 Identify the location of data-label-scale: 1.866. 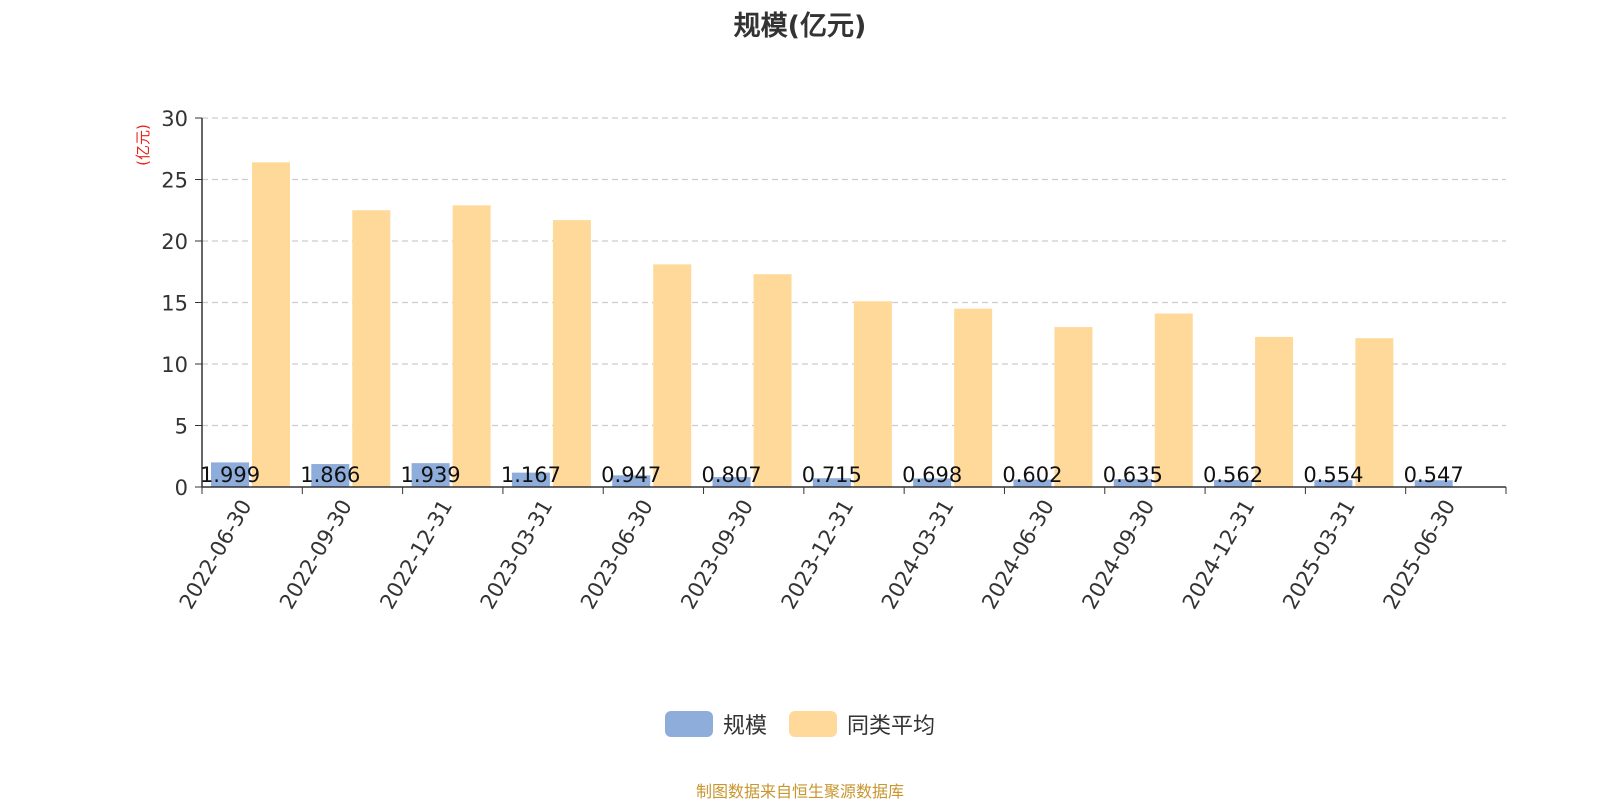
(330, 475).